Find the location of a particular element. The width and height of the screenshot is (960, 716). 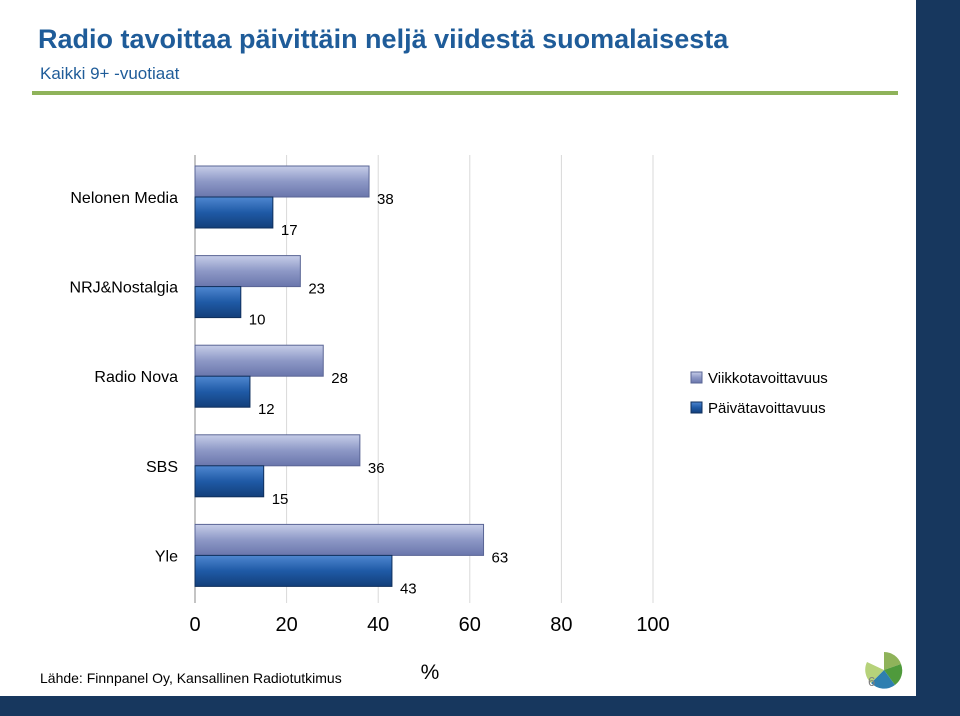

category-label: Nelonen Media is located at coordinates (124, 198).